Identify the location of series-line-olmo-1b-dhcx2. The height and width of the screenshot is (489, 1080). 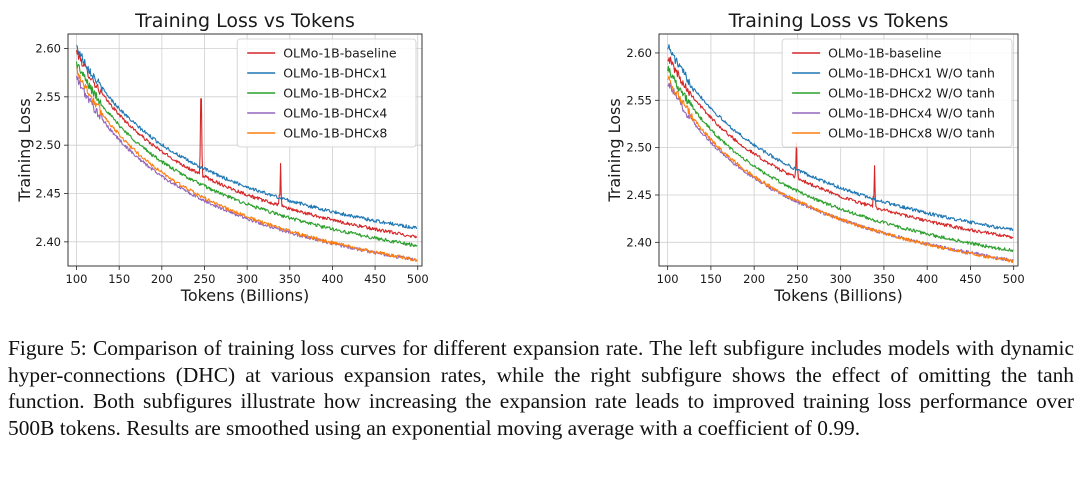
(246, 154).